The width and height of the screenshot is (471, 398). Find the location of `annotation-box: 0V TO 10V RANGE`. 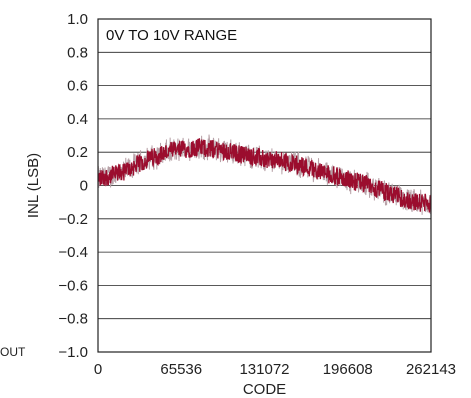

annotation-box: 0V TO 10V RANGE is located at coordinates (173, 34).